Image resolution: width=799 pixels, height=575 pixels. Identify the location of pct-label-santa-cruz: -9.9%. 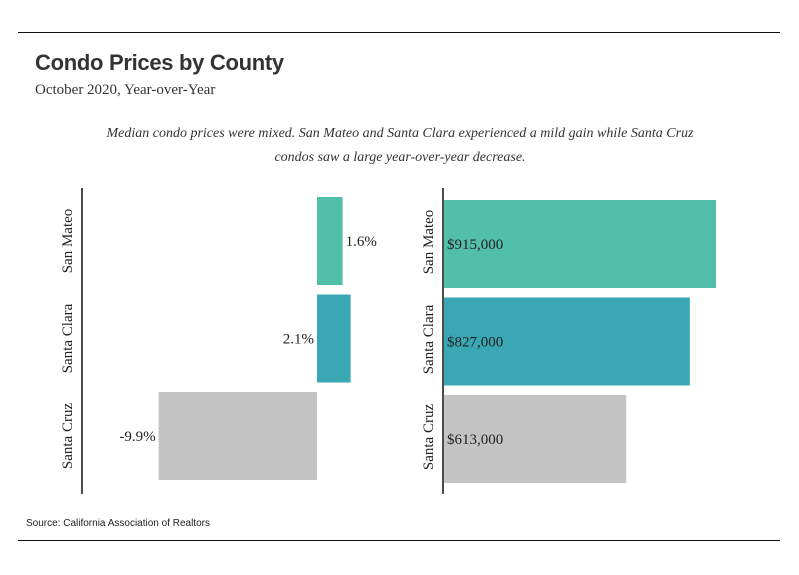
(137, 437).